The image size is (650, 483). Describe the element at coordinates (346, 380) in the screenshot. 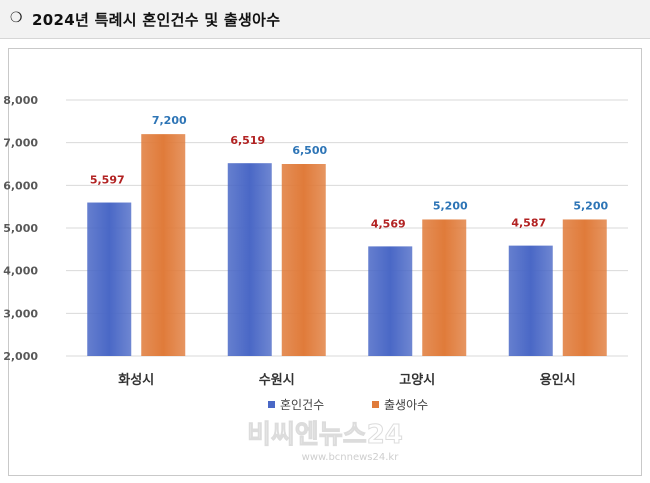

I see `x-axis-categories: 화성시 수원시 고양시 용인시` at that location.